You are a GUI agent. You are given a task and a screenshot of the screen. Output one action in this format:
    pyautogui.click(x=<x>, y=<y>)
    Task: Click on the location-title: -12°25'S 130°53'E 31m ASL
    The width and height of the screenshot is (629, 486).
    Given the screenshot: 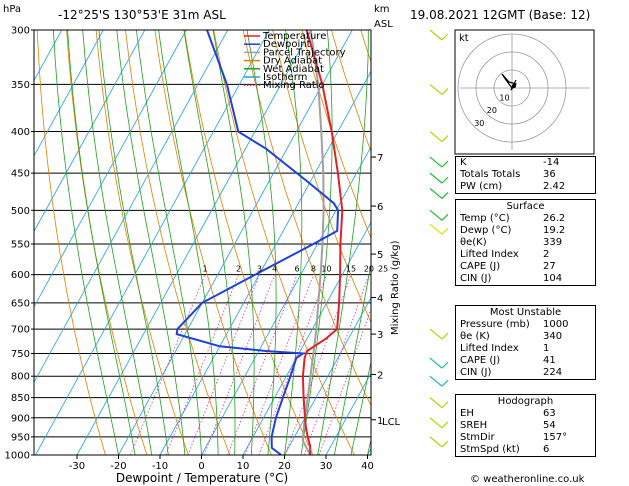 What is the action you would take?
    pyautogui.click(x=142, y=15)
    